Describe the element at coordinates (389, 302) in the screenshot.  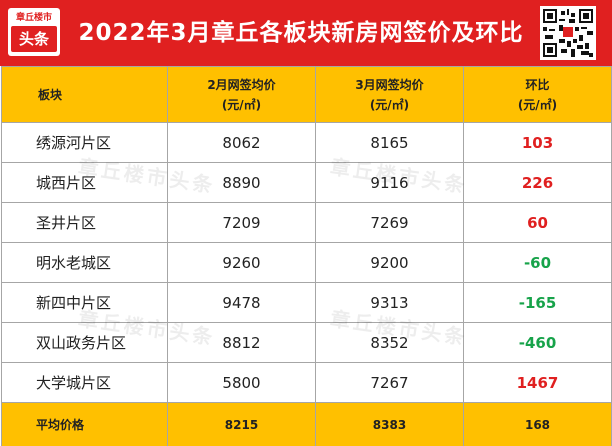
I see `cell-mar: 9313` at that location.